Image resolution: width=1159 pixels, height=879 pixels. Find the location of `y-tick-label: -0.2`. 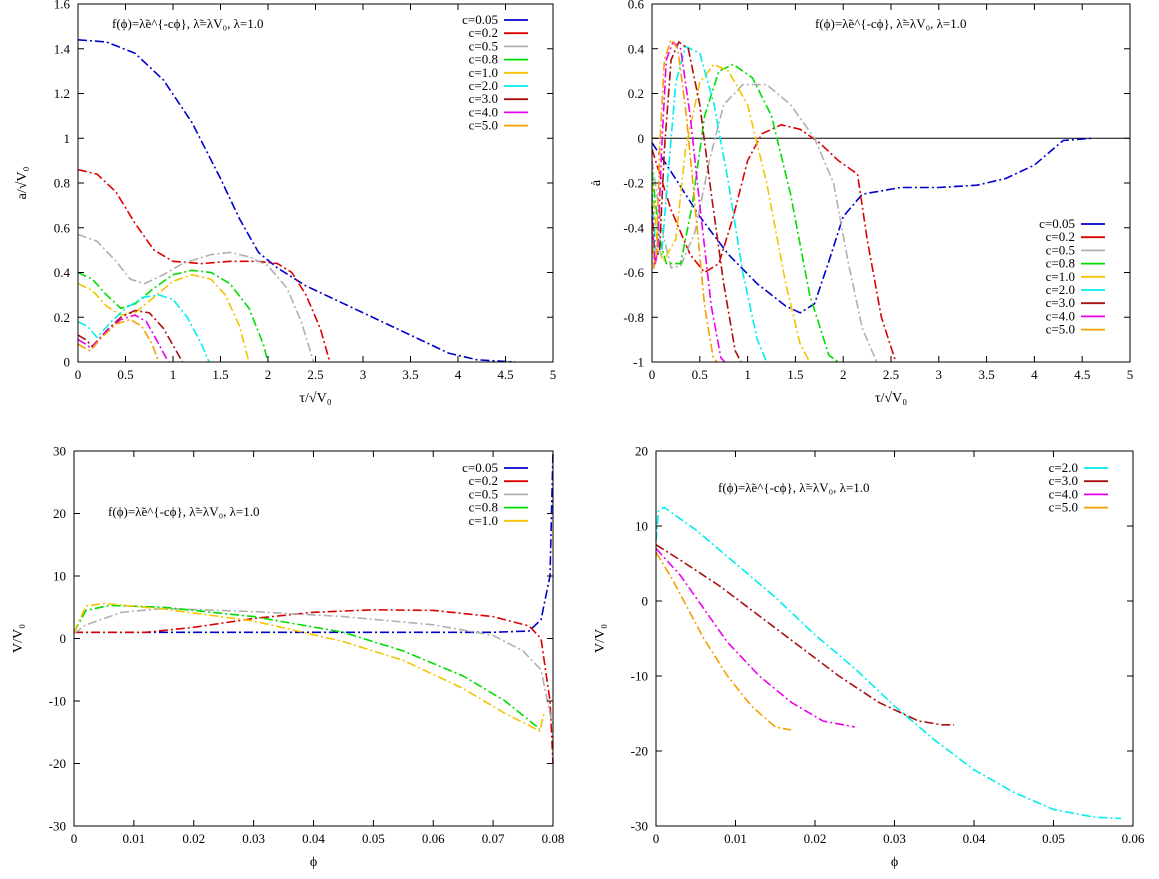

y-tick-label: -0.2 is located at coordinates (633, 183).